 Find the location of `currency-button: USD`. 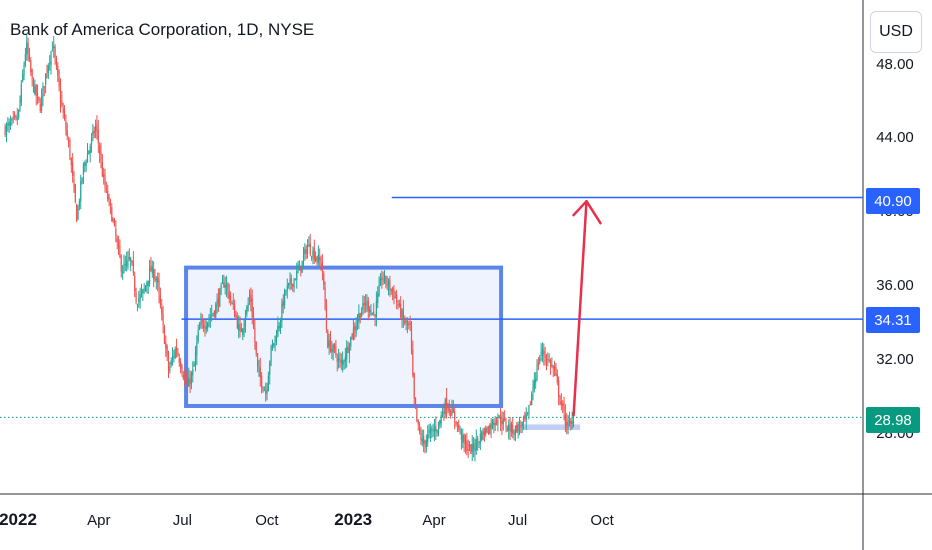

currency-button: USD is located at coordinates (896, 32).